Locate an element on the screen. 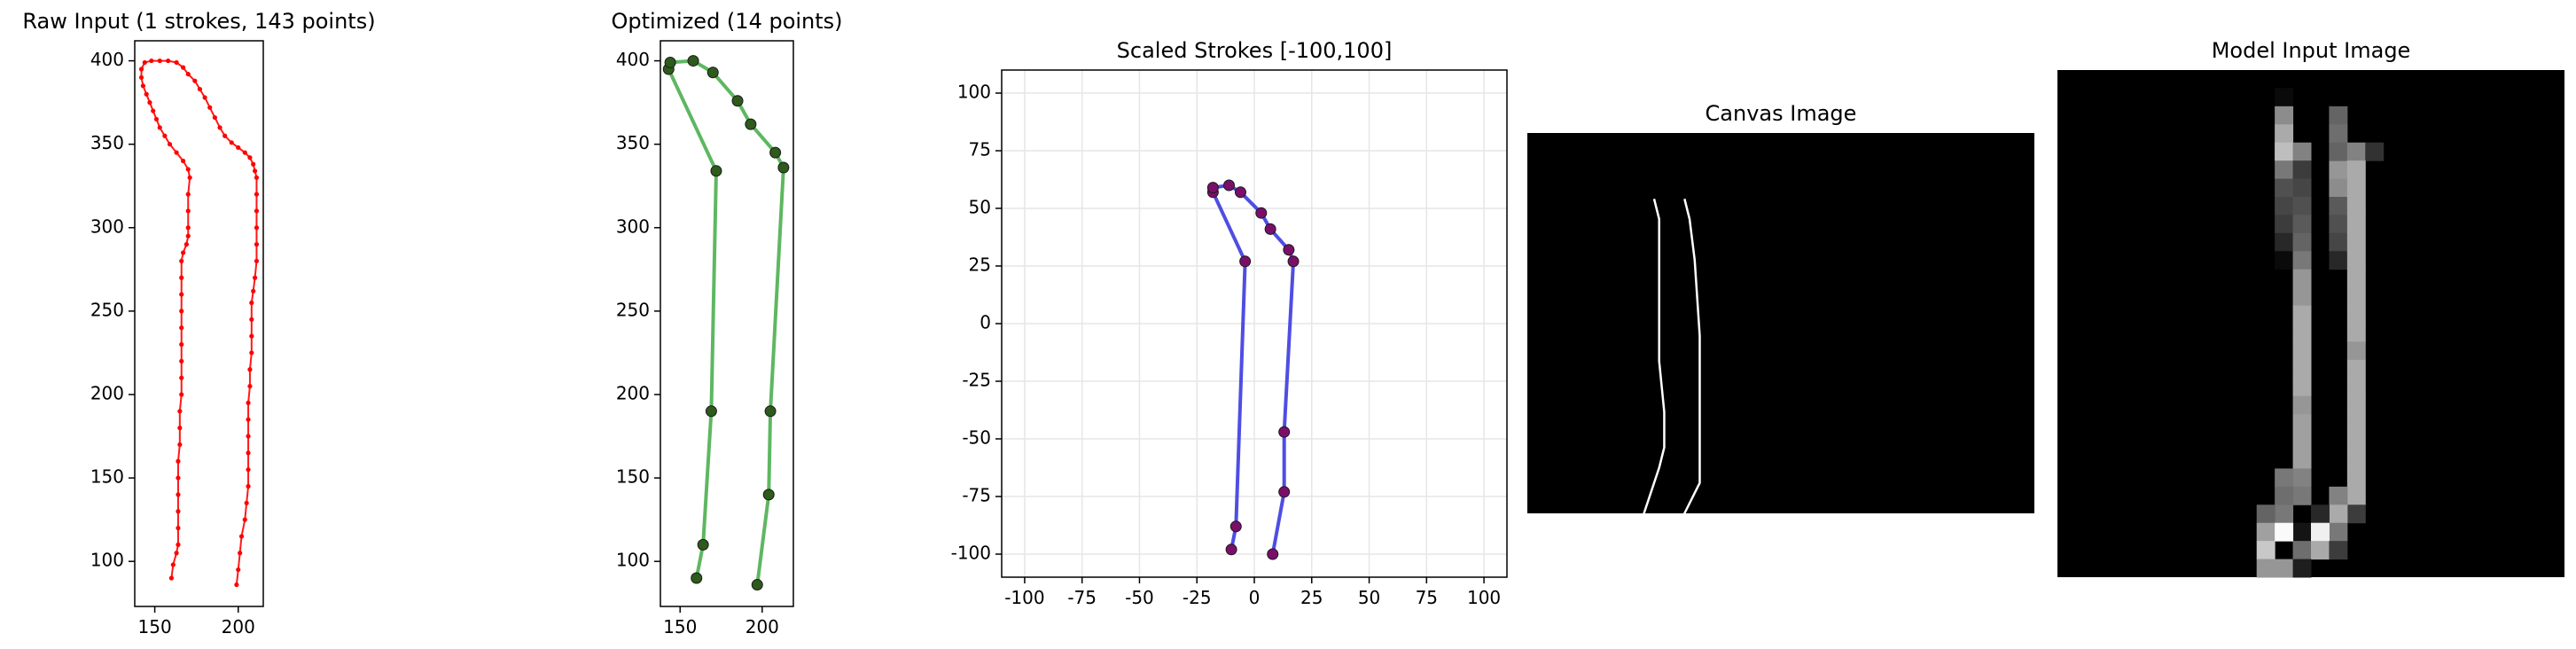 This screenshot has width=2576, height=649. canvas-stroke is located at coordinates (1669, 372).